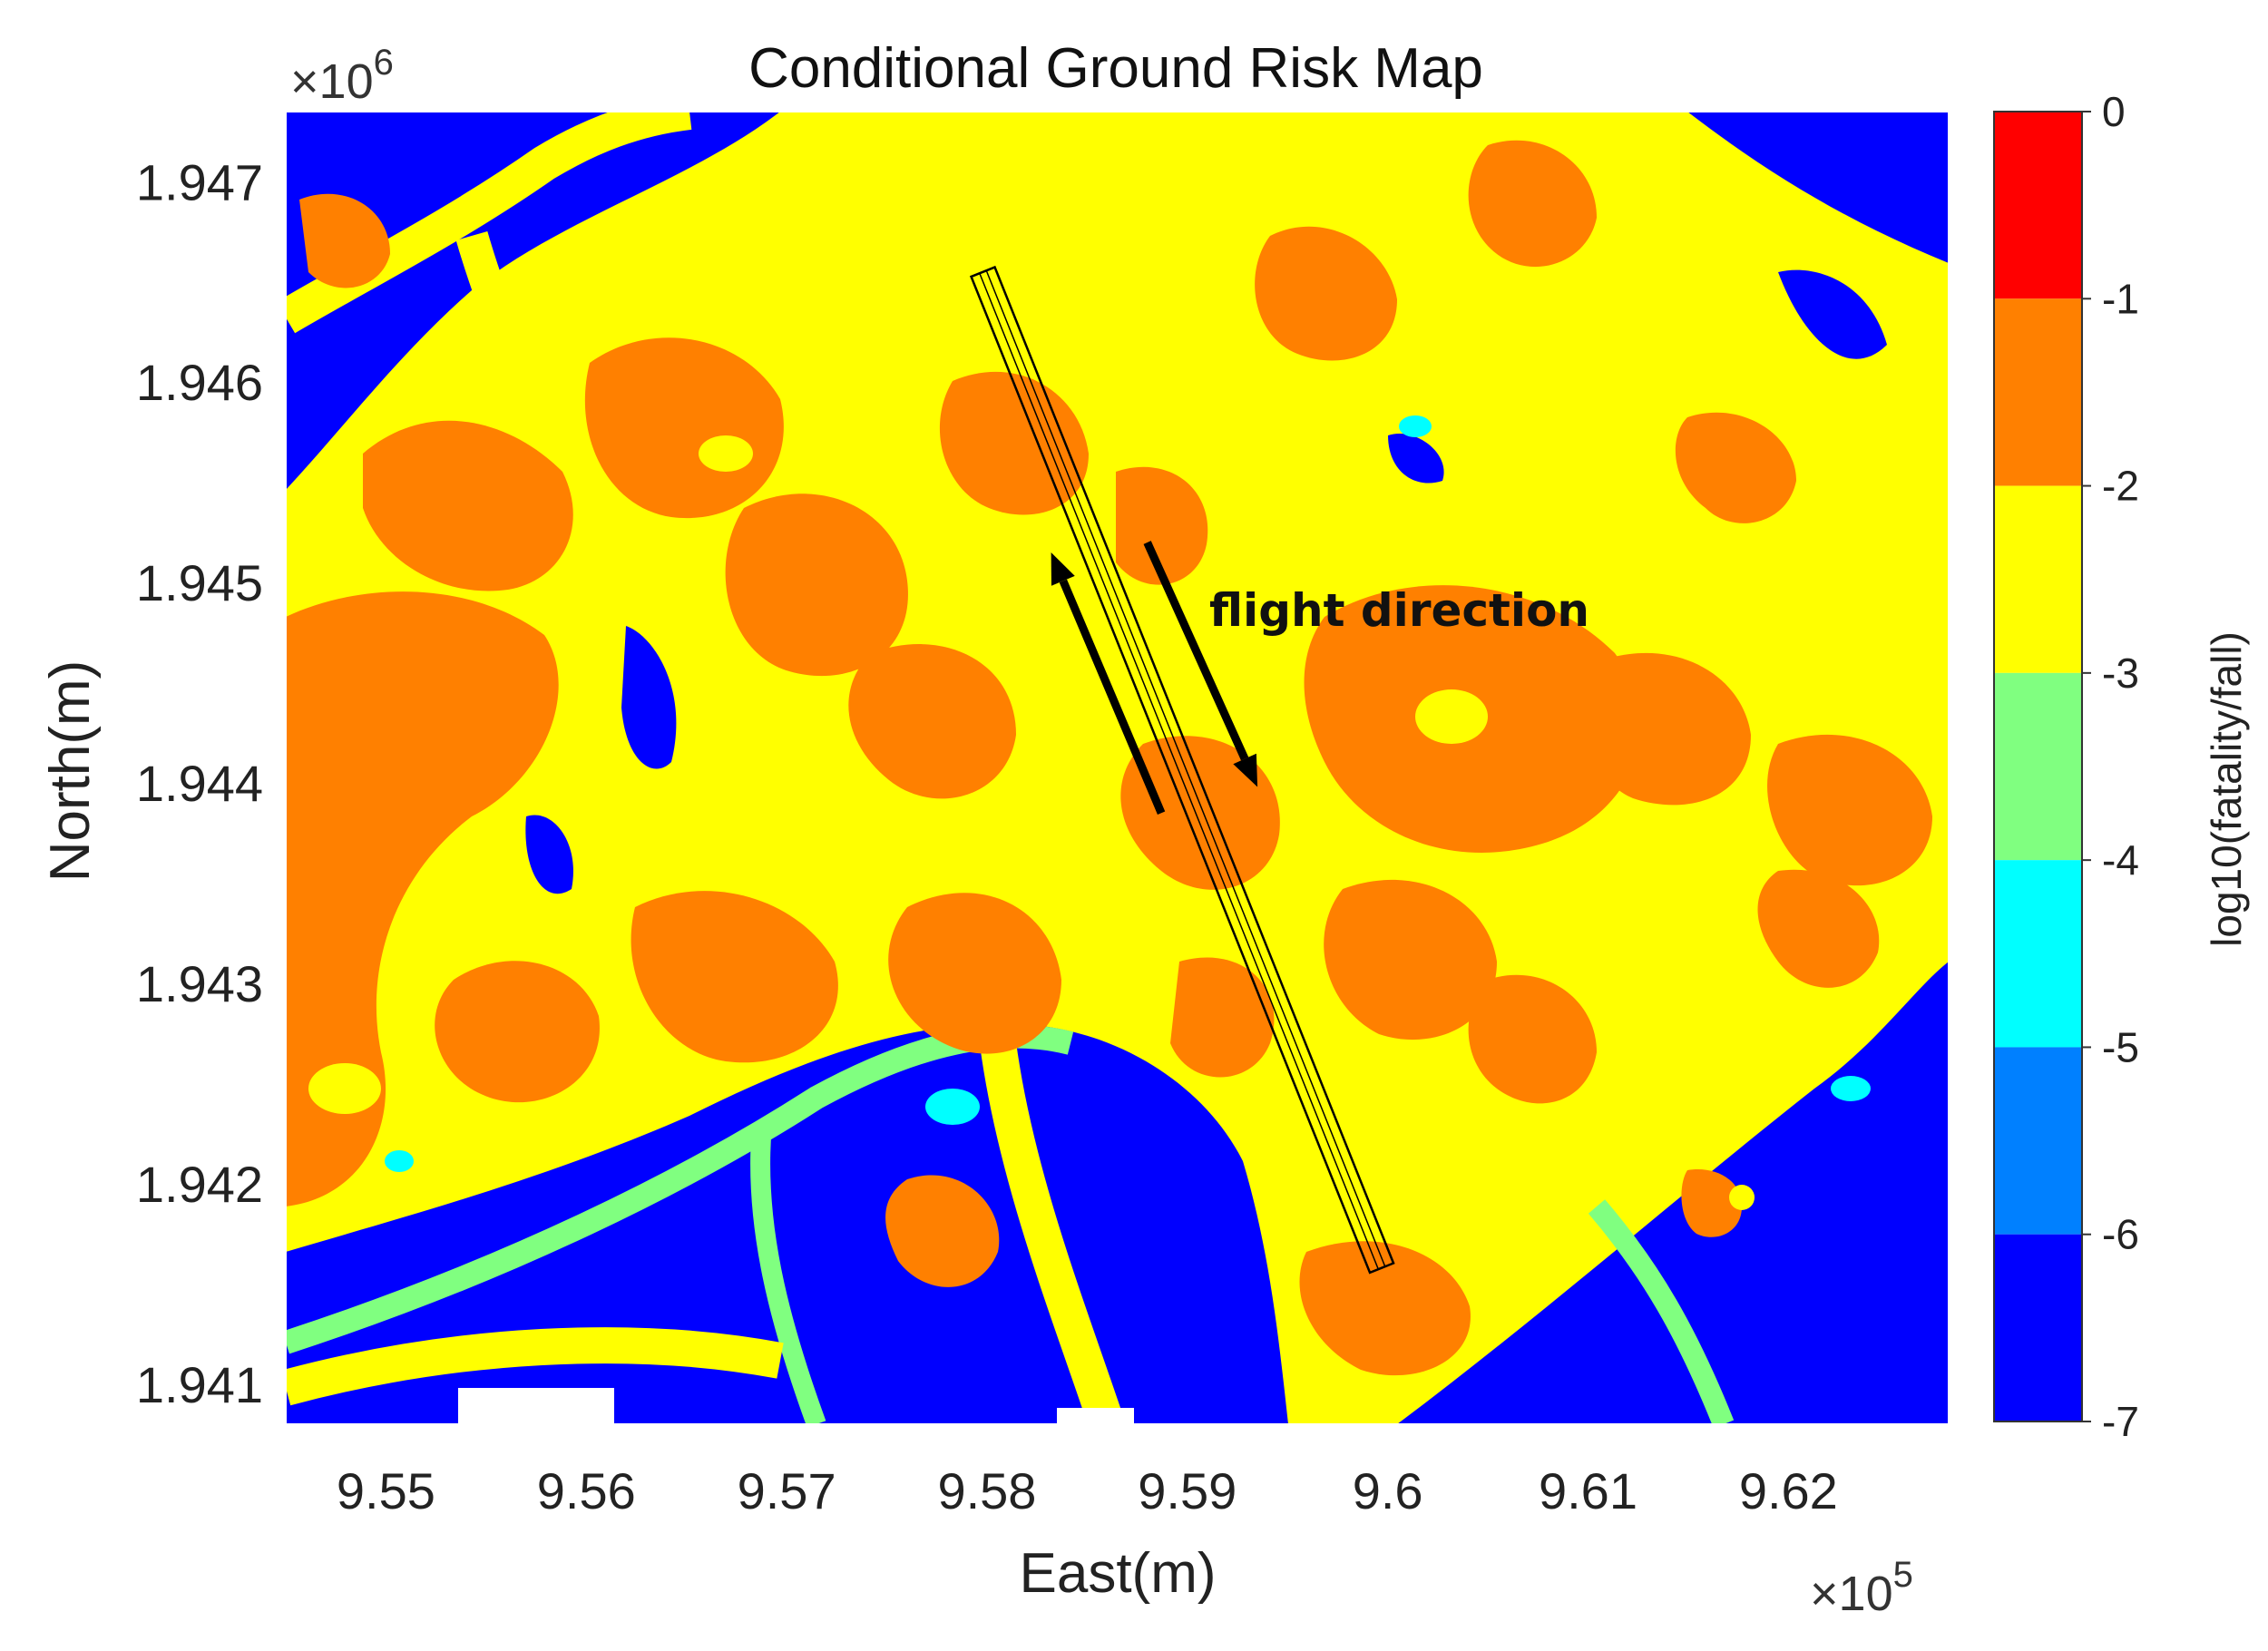 This screenshot has height=1651, width=2268. What do you see at coordinates (2120, 1421) in the screenshot?
I see `colorbar-tick-label: -7` at bounding box center [2120, 1421].